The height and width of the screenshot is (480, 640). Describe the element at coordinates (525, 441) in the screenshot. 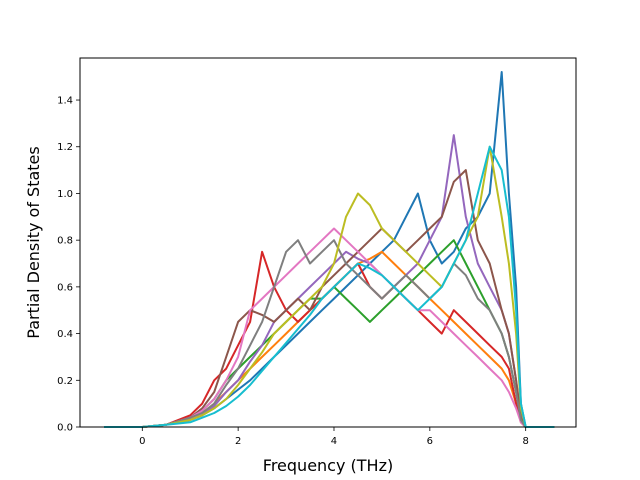

I see `x-tick-label: 8` at that location.